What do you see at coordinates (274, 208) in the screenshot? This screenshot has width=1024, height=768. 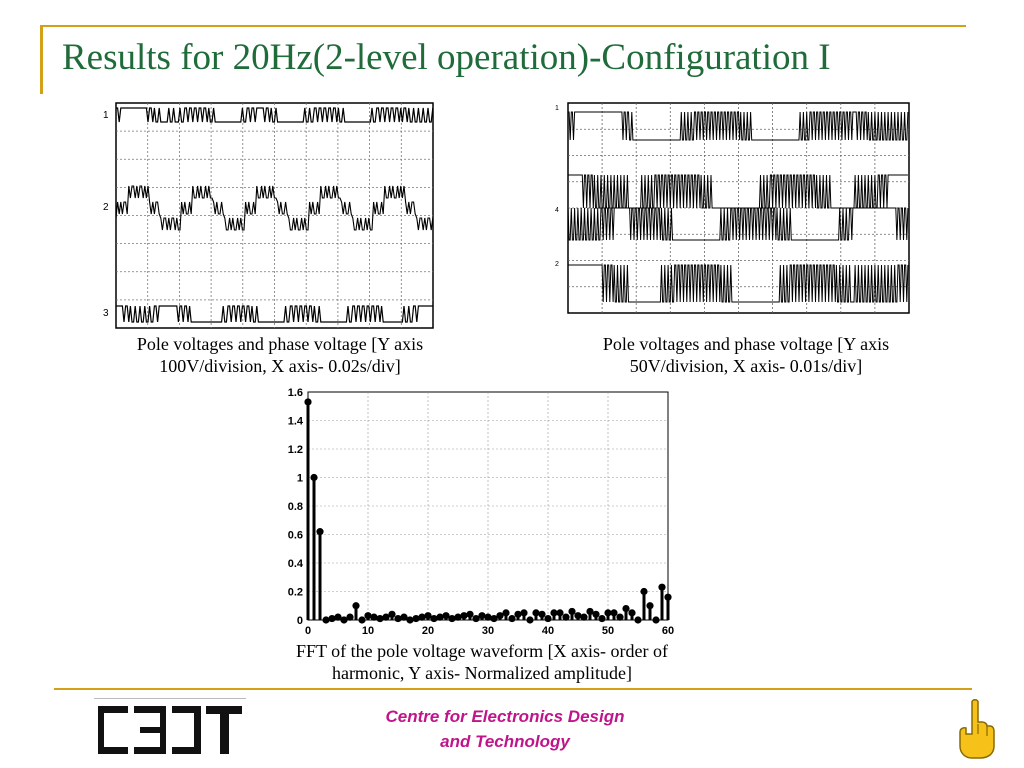 I see `left-trace-ch2` at bounding box center [274, 208].